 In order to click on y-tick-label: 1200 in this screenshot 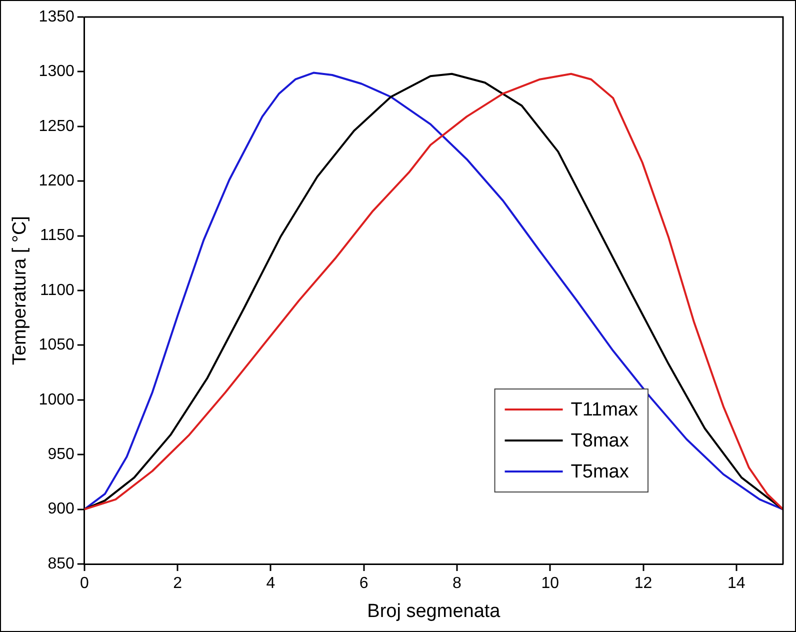, I will do `click(56, 181)`.